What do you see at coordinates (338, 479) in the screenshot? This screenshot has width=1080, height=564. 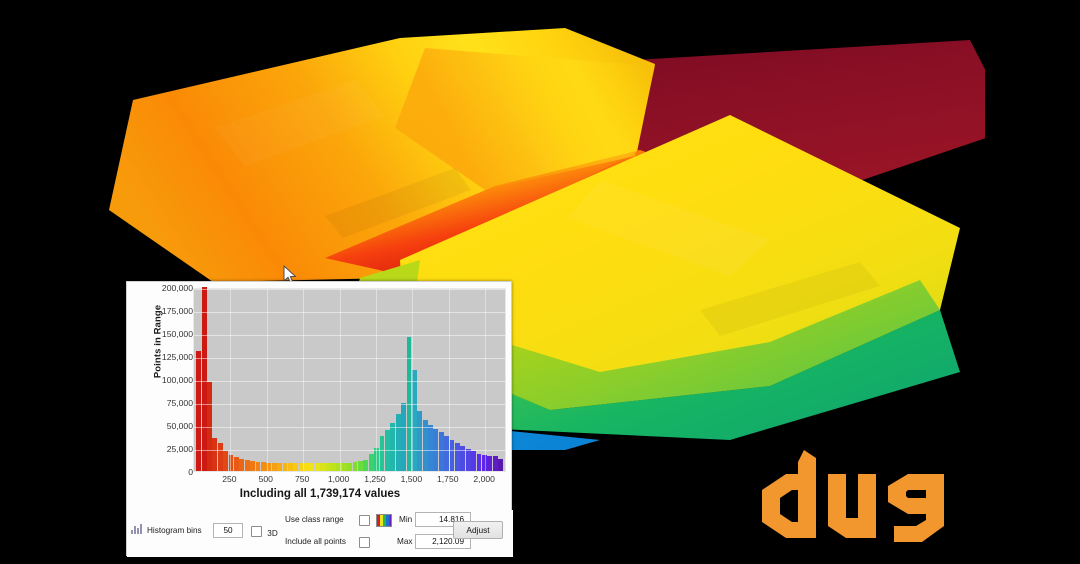 I see `x-tick-label: 1,000` at bounding box center [338, 479].